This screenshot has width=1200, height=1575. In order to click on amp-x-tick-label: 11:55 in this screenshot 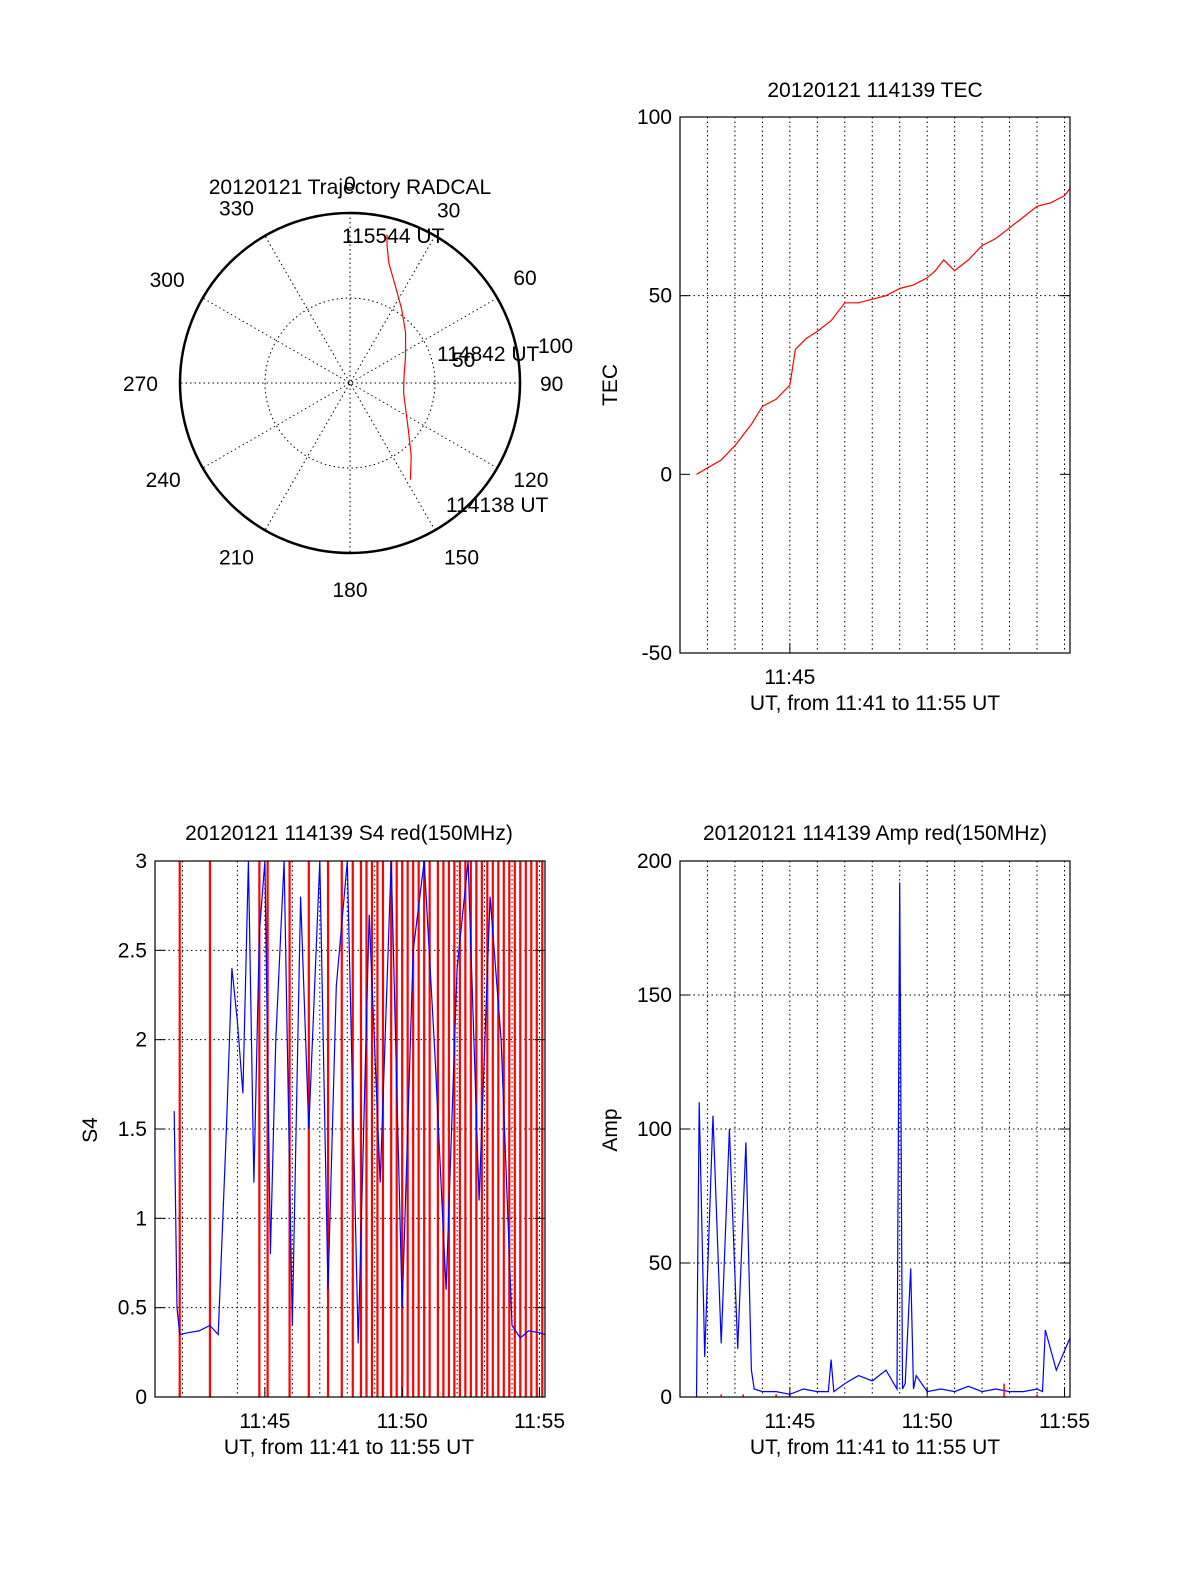, I will do `click(1064, 1421)`.